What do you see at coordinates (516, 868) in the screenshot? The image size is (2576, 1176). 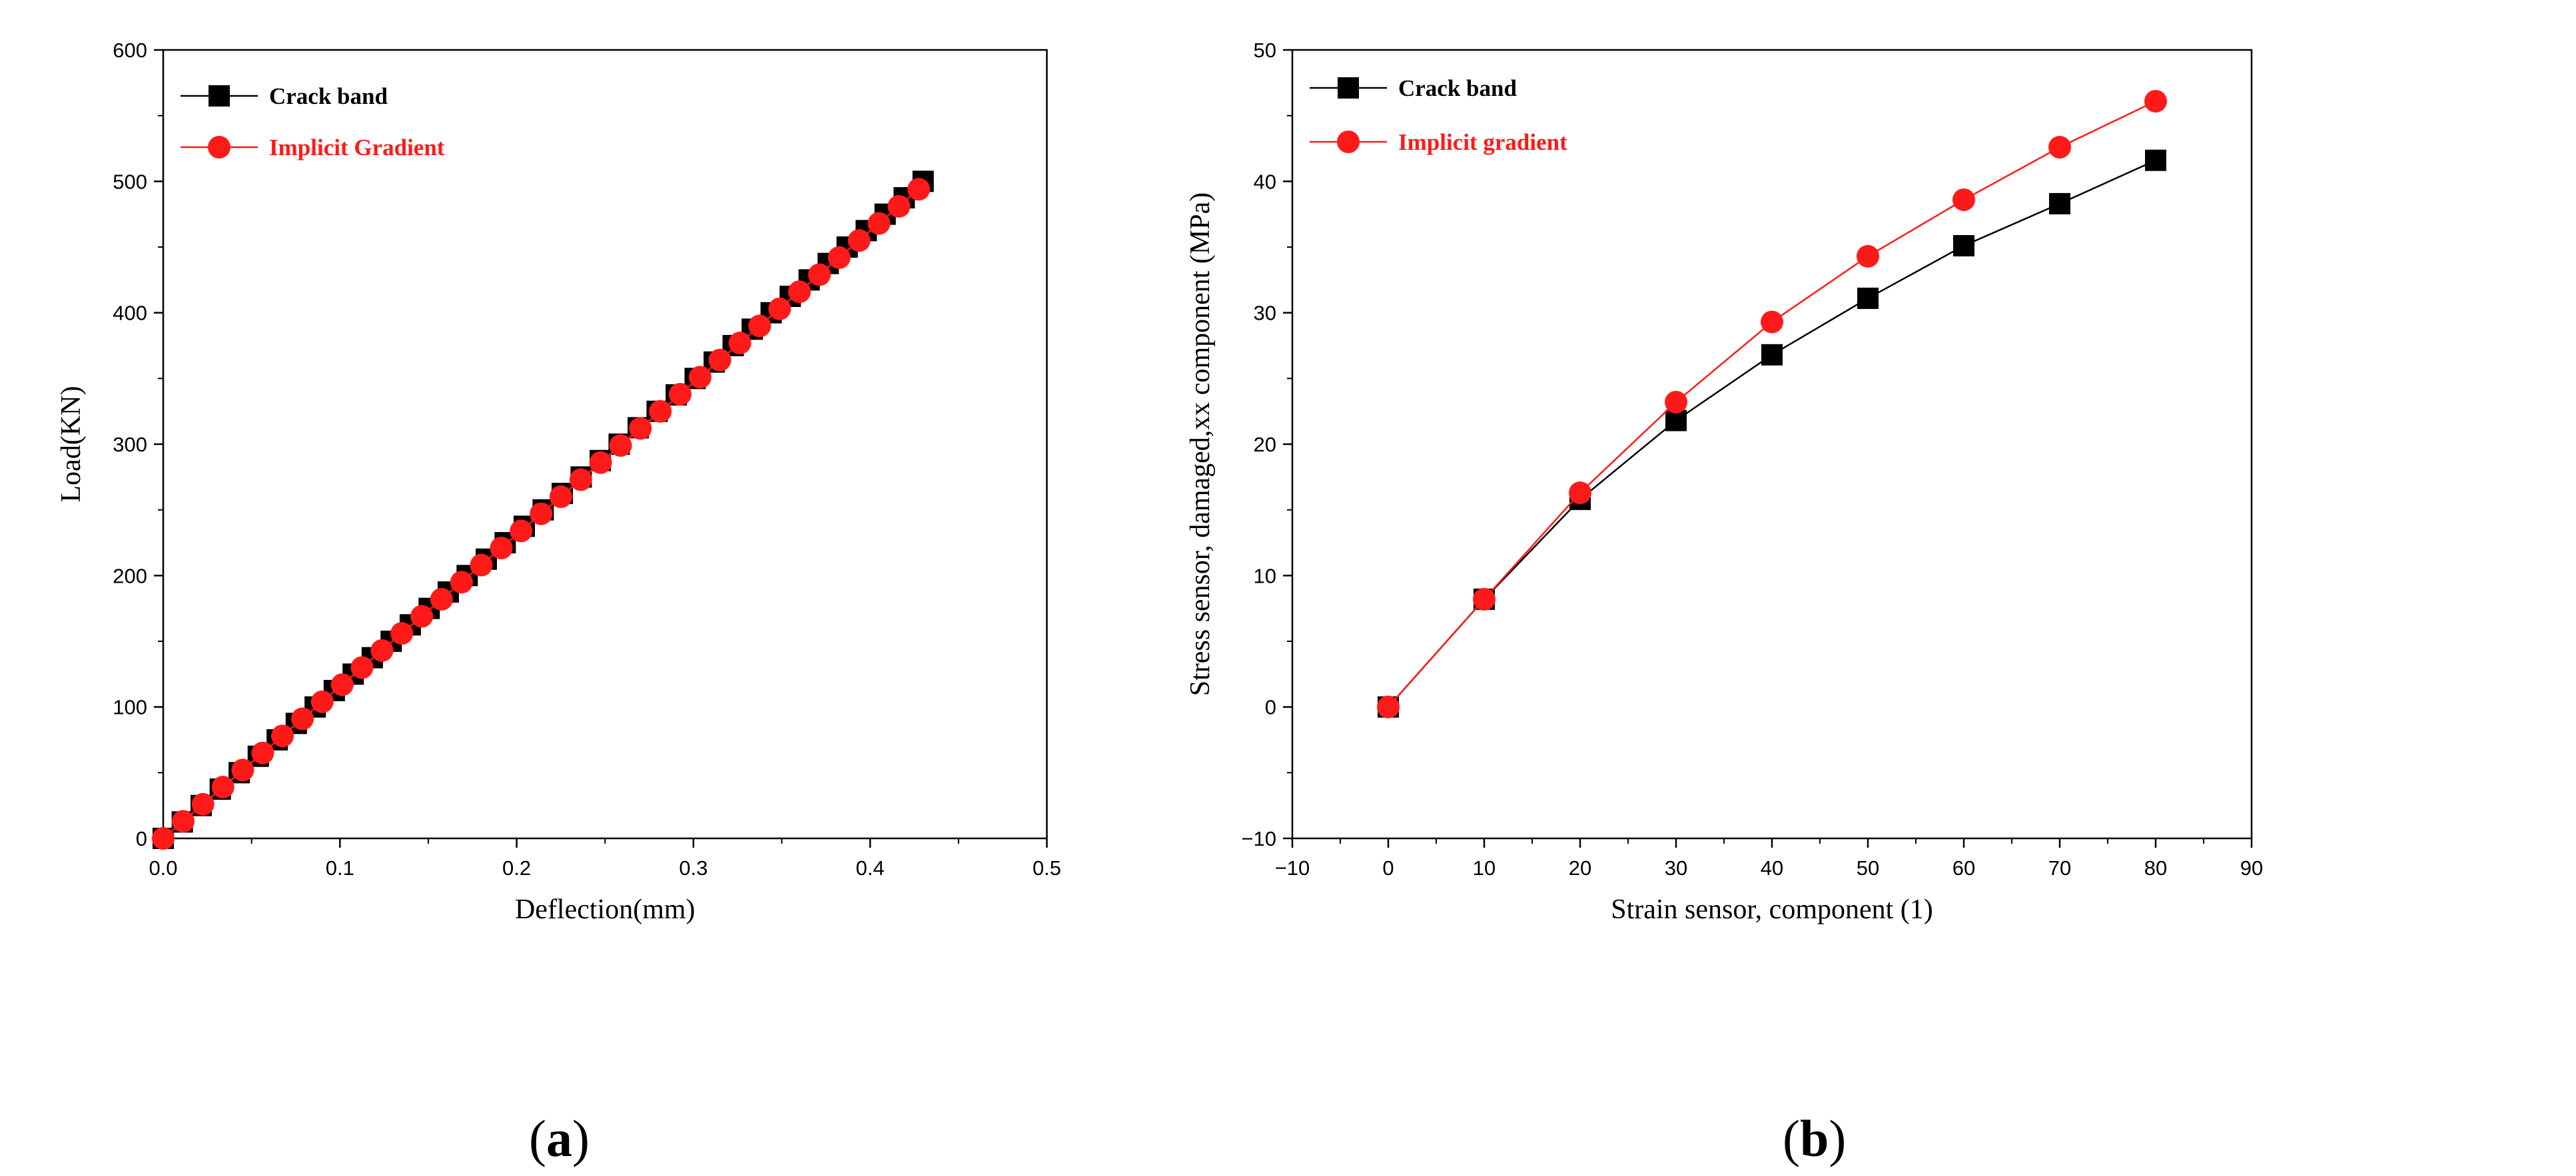 I see `x-tick-label-a: 0.2` at bounding box center [516, 868].